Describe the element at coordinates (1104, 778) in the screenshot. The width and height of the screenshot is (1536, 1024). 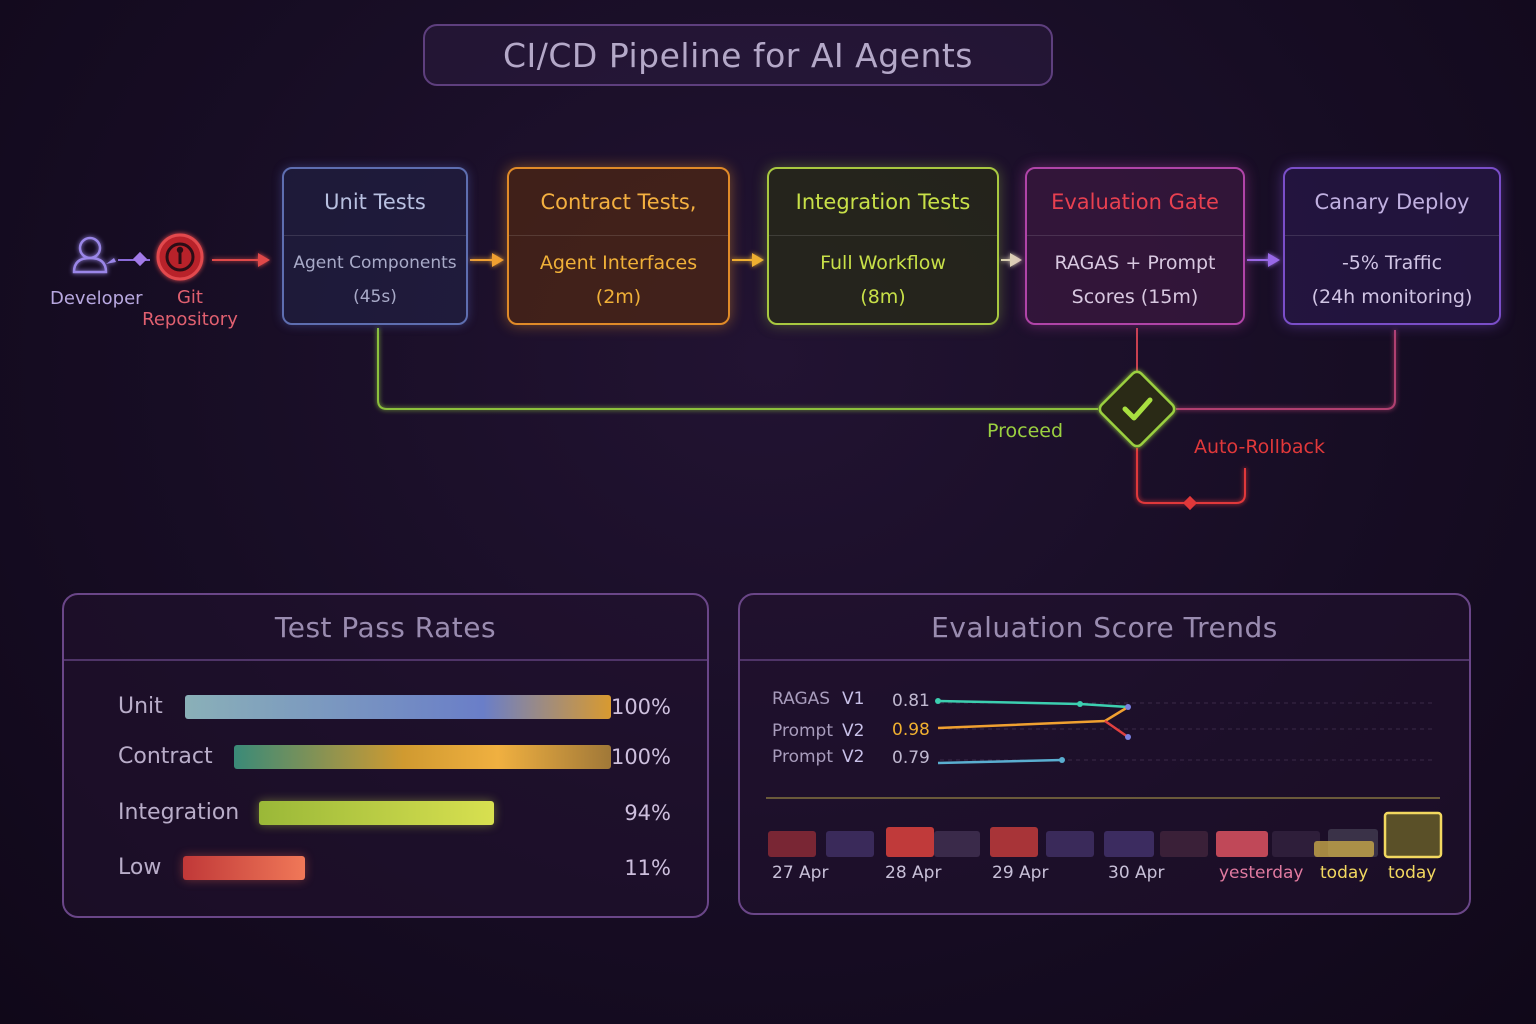
I see `trend-lines` at that location.